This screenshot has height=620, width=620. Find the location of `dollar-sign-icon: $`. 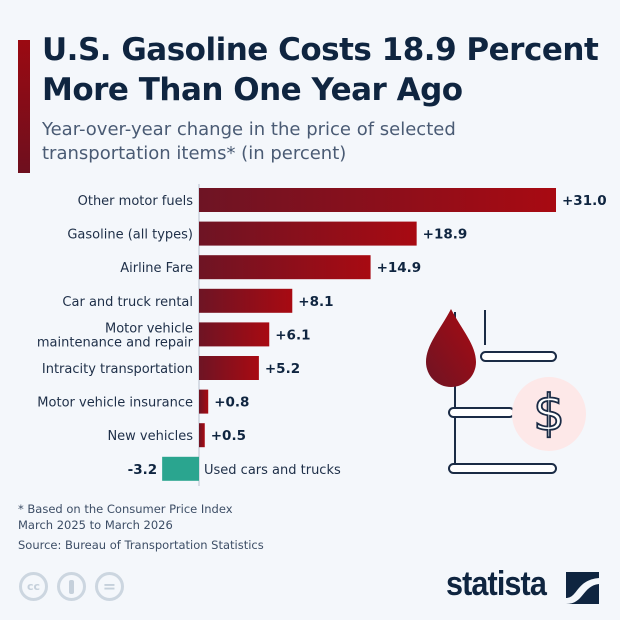

dollar-sign-icon: $ is located at coordinates (549, 413).